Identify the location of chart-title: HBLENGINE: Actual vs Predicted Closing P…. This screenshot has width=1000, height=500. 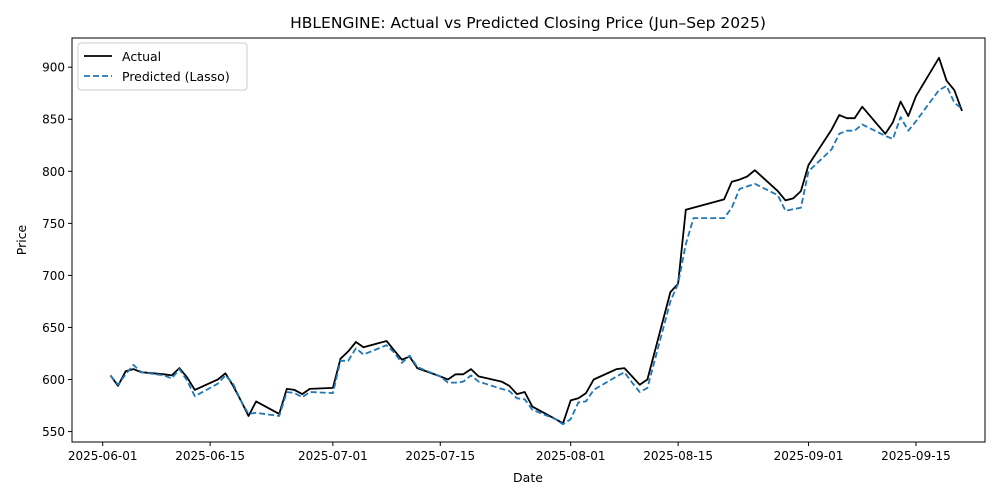
(528, 23).